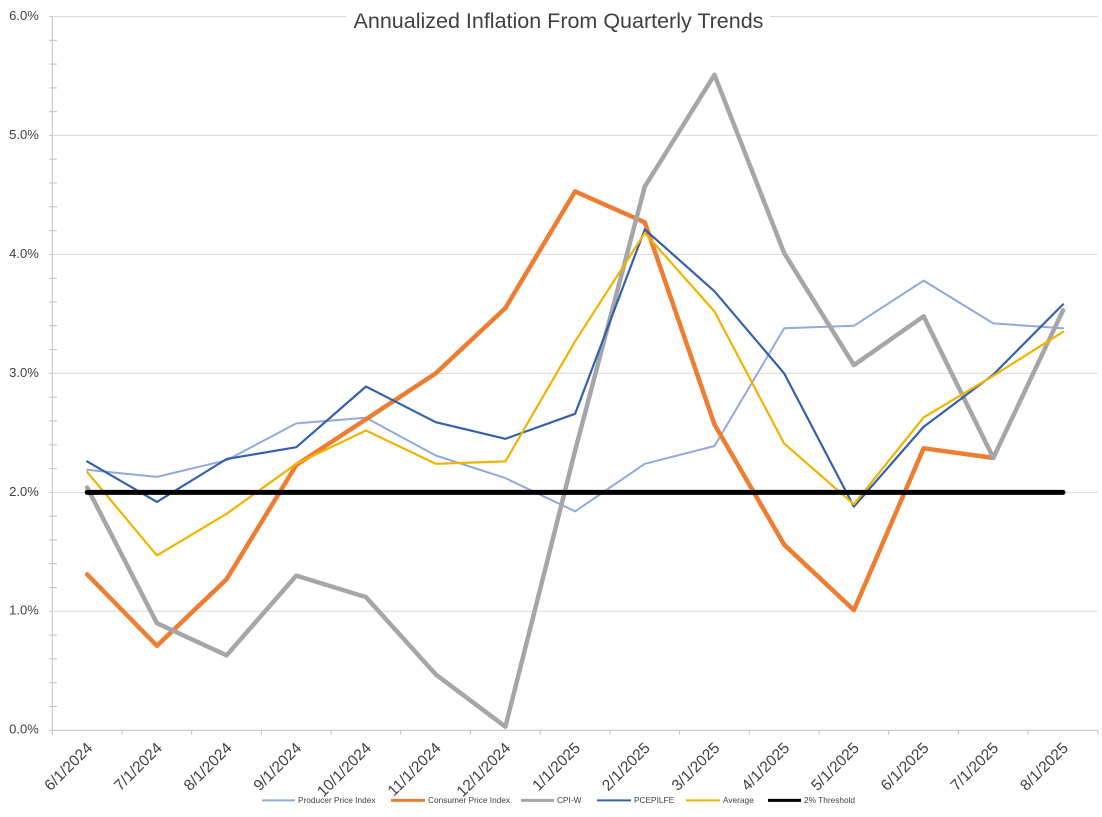 Image resolution: width=1102 pixels, height=817 pixels. What do you see at coordinates (829, 800) in the screenshot?
I see `svg-text: 2% Threshold` at bounding box center [829, 800].